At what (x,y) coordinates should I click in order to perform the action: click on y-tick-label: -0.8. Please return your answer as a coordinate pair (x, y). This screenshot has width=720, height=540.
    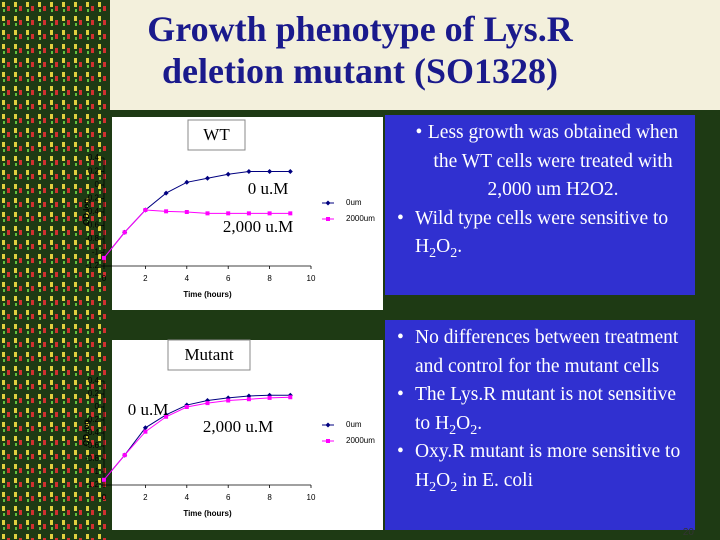
    Looking at the image, I should click on (92, 458).